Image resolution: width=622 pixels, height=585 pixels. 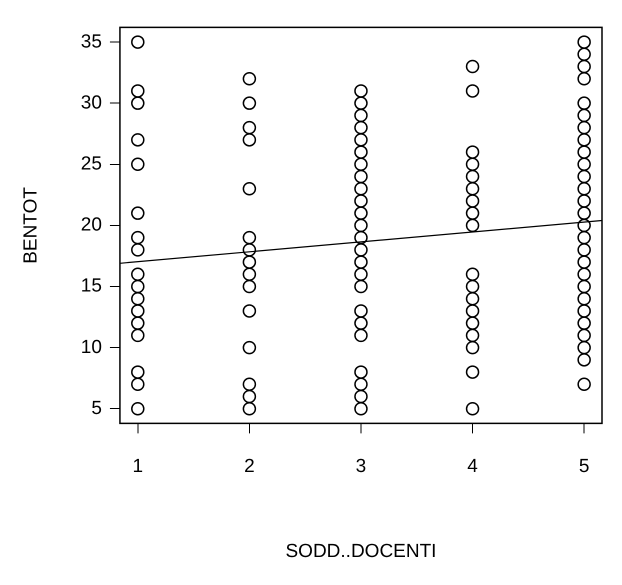 What do you see at coordinates (96, 408) in the screenshot?
I see `y-tick-label: 5` at bounding box center [96, 408].